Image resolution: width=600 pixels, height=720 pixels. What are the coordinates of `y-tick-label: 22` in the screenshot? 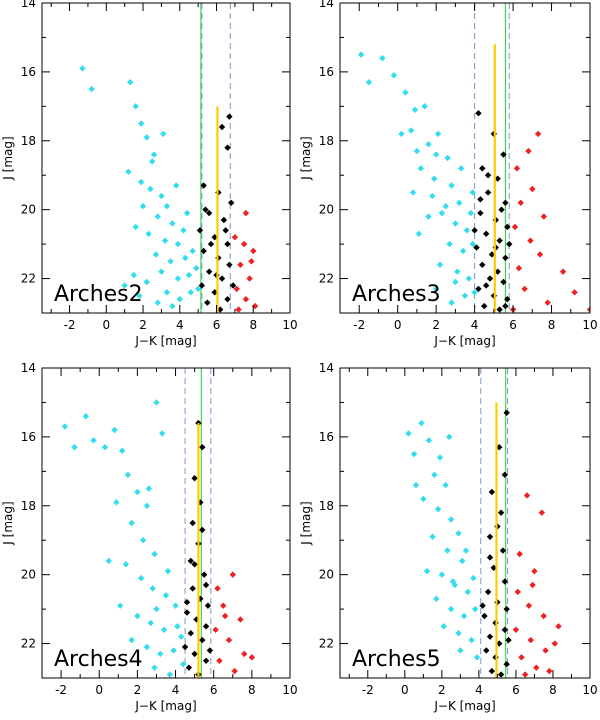 It's located at (28, 644).